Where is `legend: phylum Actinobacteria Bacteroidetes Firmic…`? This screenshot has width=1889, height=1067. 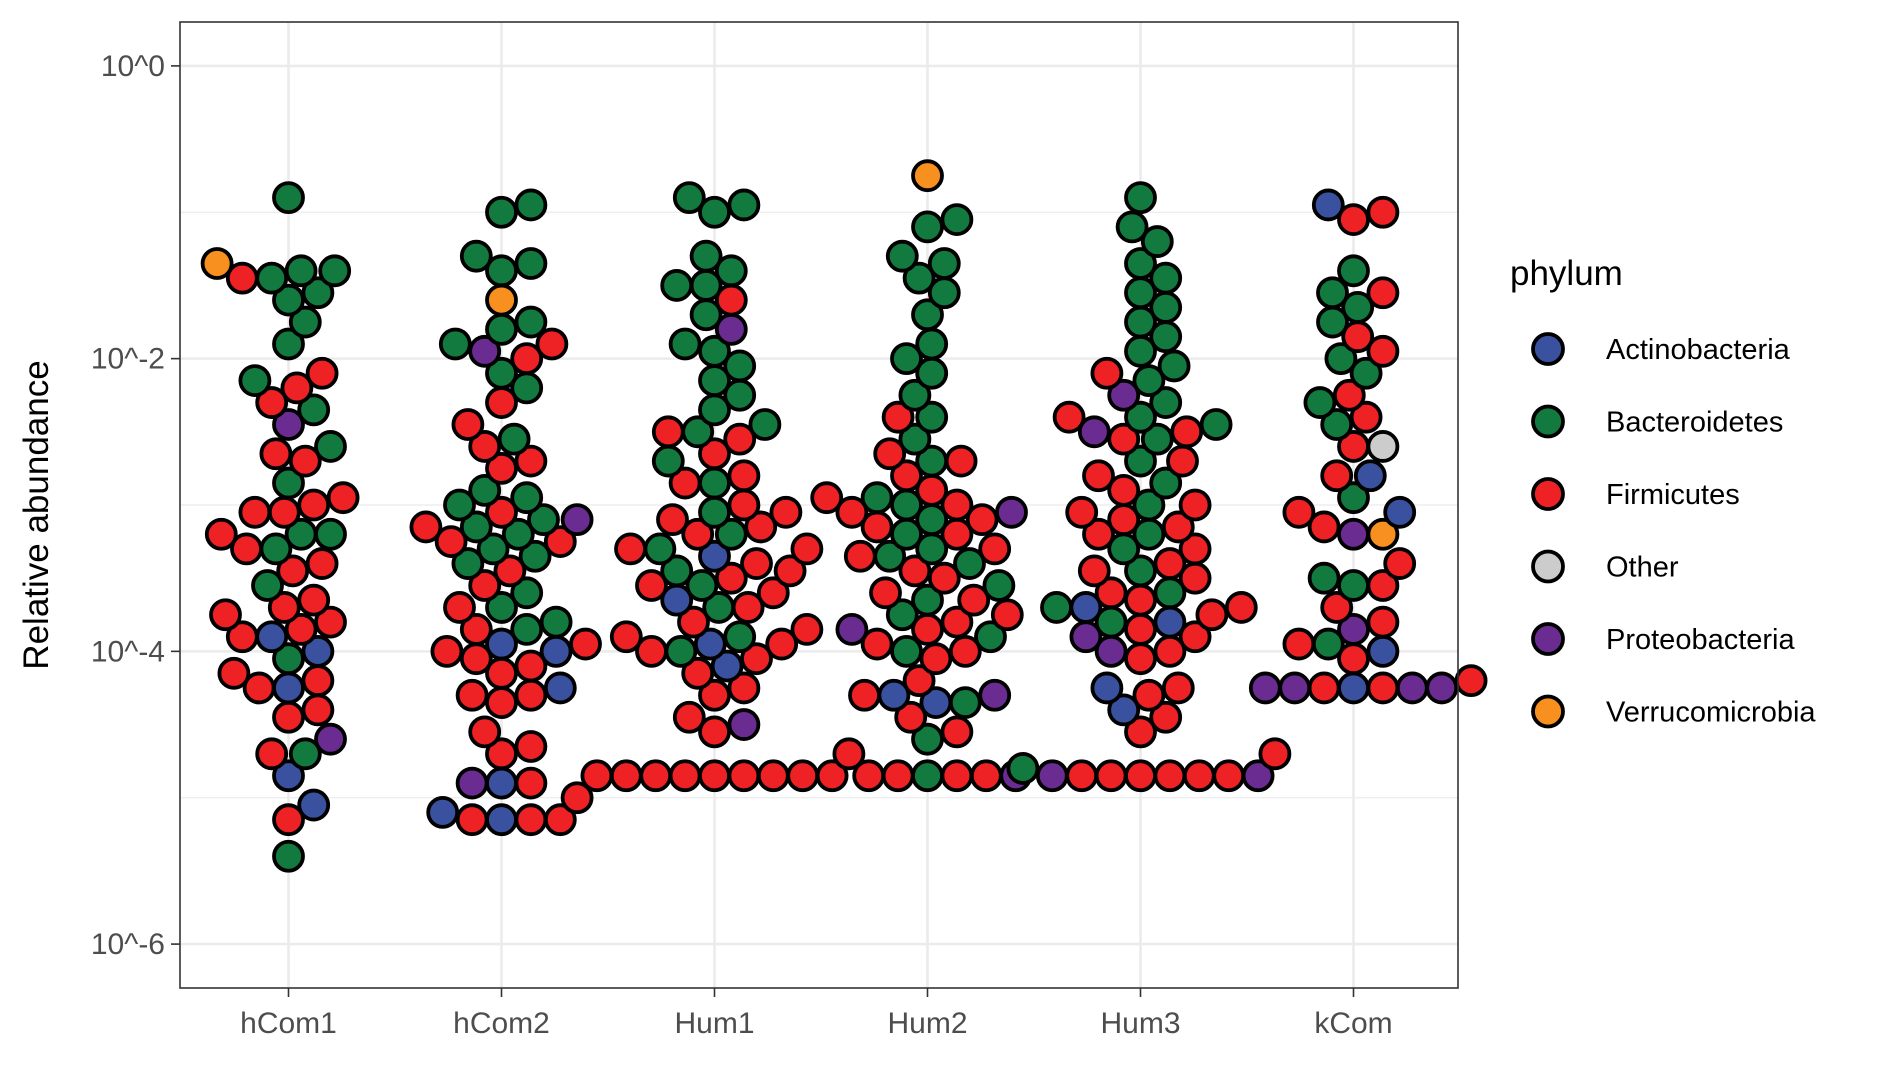 legend: phylum Actinobacteria Bacteroidetes Firmic… is located at coordinates (1663, 491).